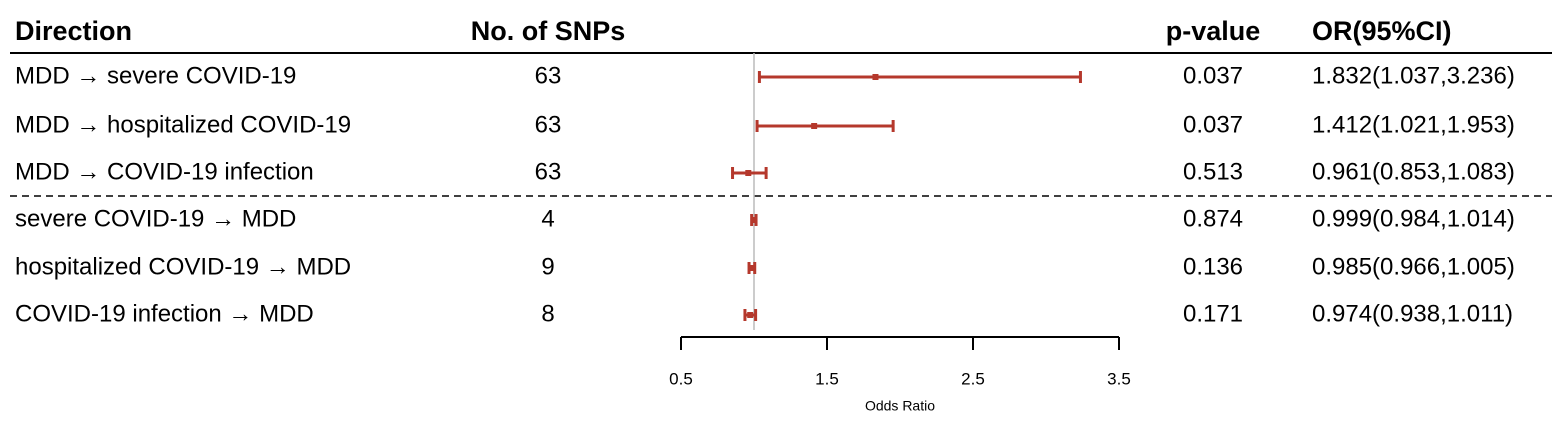 This screenshot has height=429, width=1559. I want to click on or-label: 1.412(1.021,1.953), so click(1413, 124).